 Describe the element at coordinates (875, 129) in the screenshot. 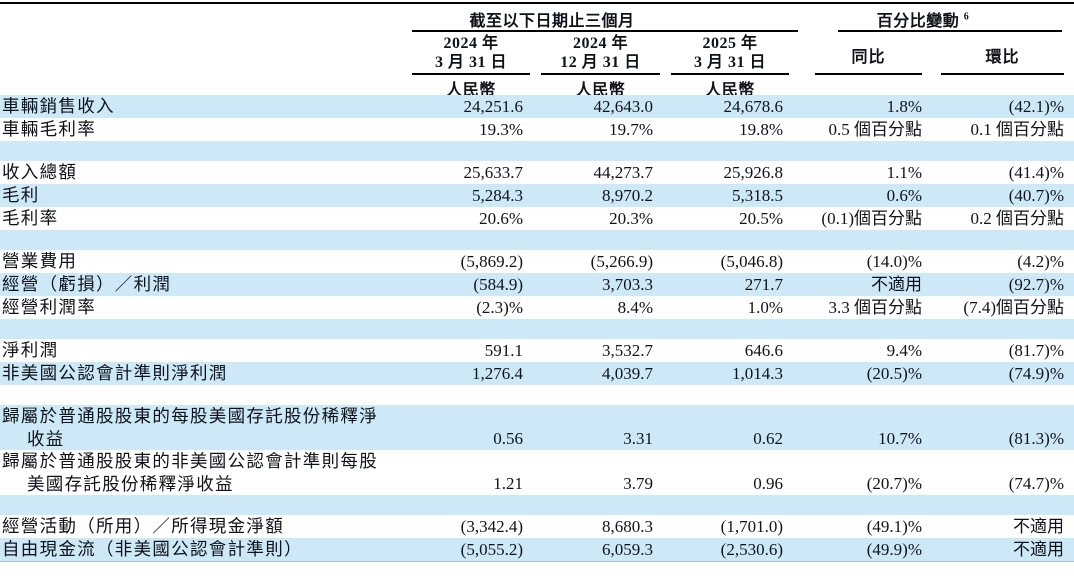

I see `cell-yoy: 0.5 個百分點` at that location.